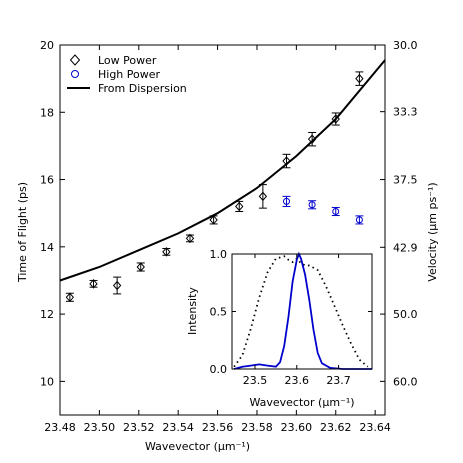 Image resolution: width=463 pixels, height=463 pixels. What do you see at coordinates (219, 369) in the screenshot?
I see `inset-y-tick-label: 0.0` at bounding box center [219, 369].